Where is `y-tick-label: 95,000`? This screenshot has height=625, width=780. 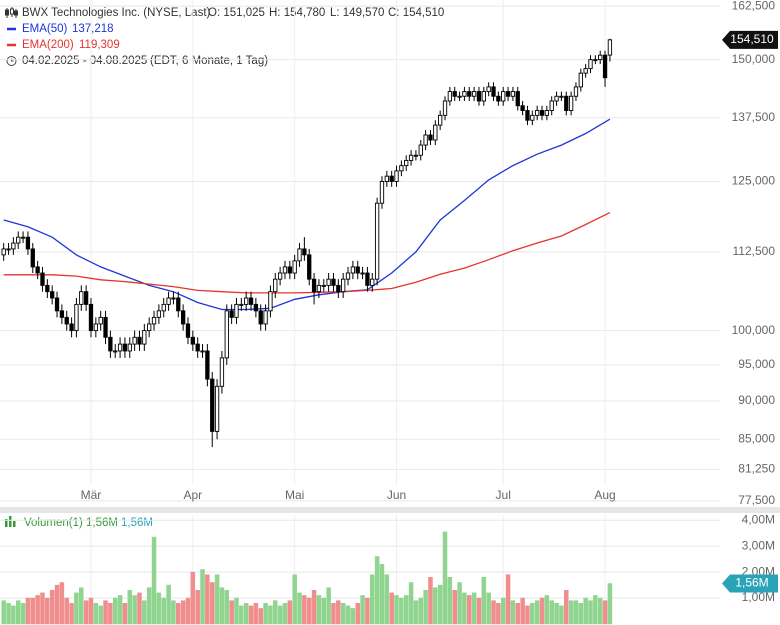
y-tick-label: 95,000 is located at coordinates (756, 364).